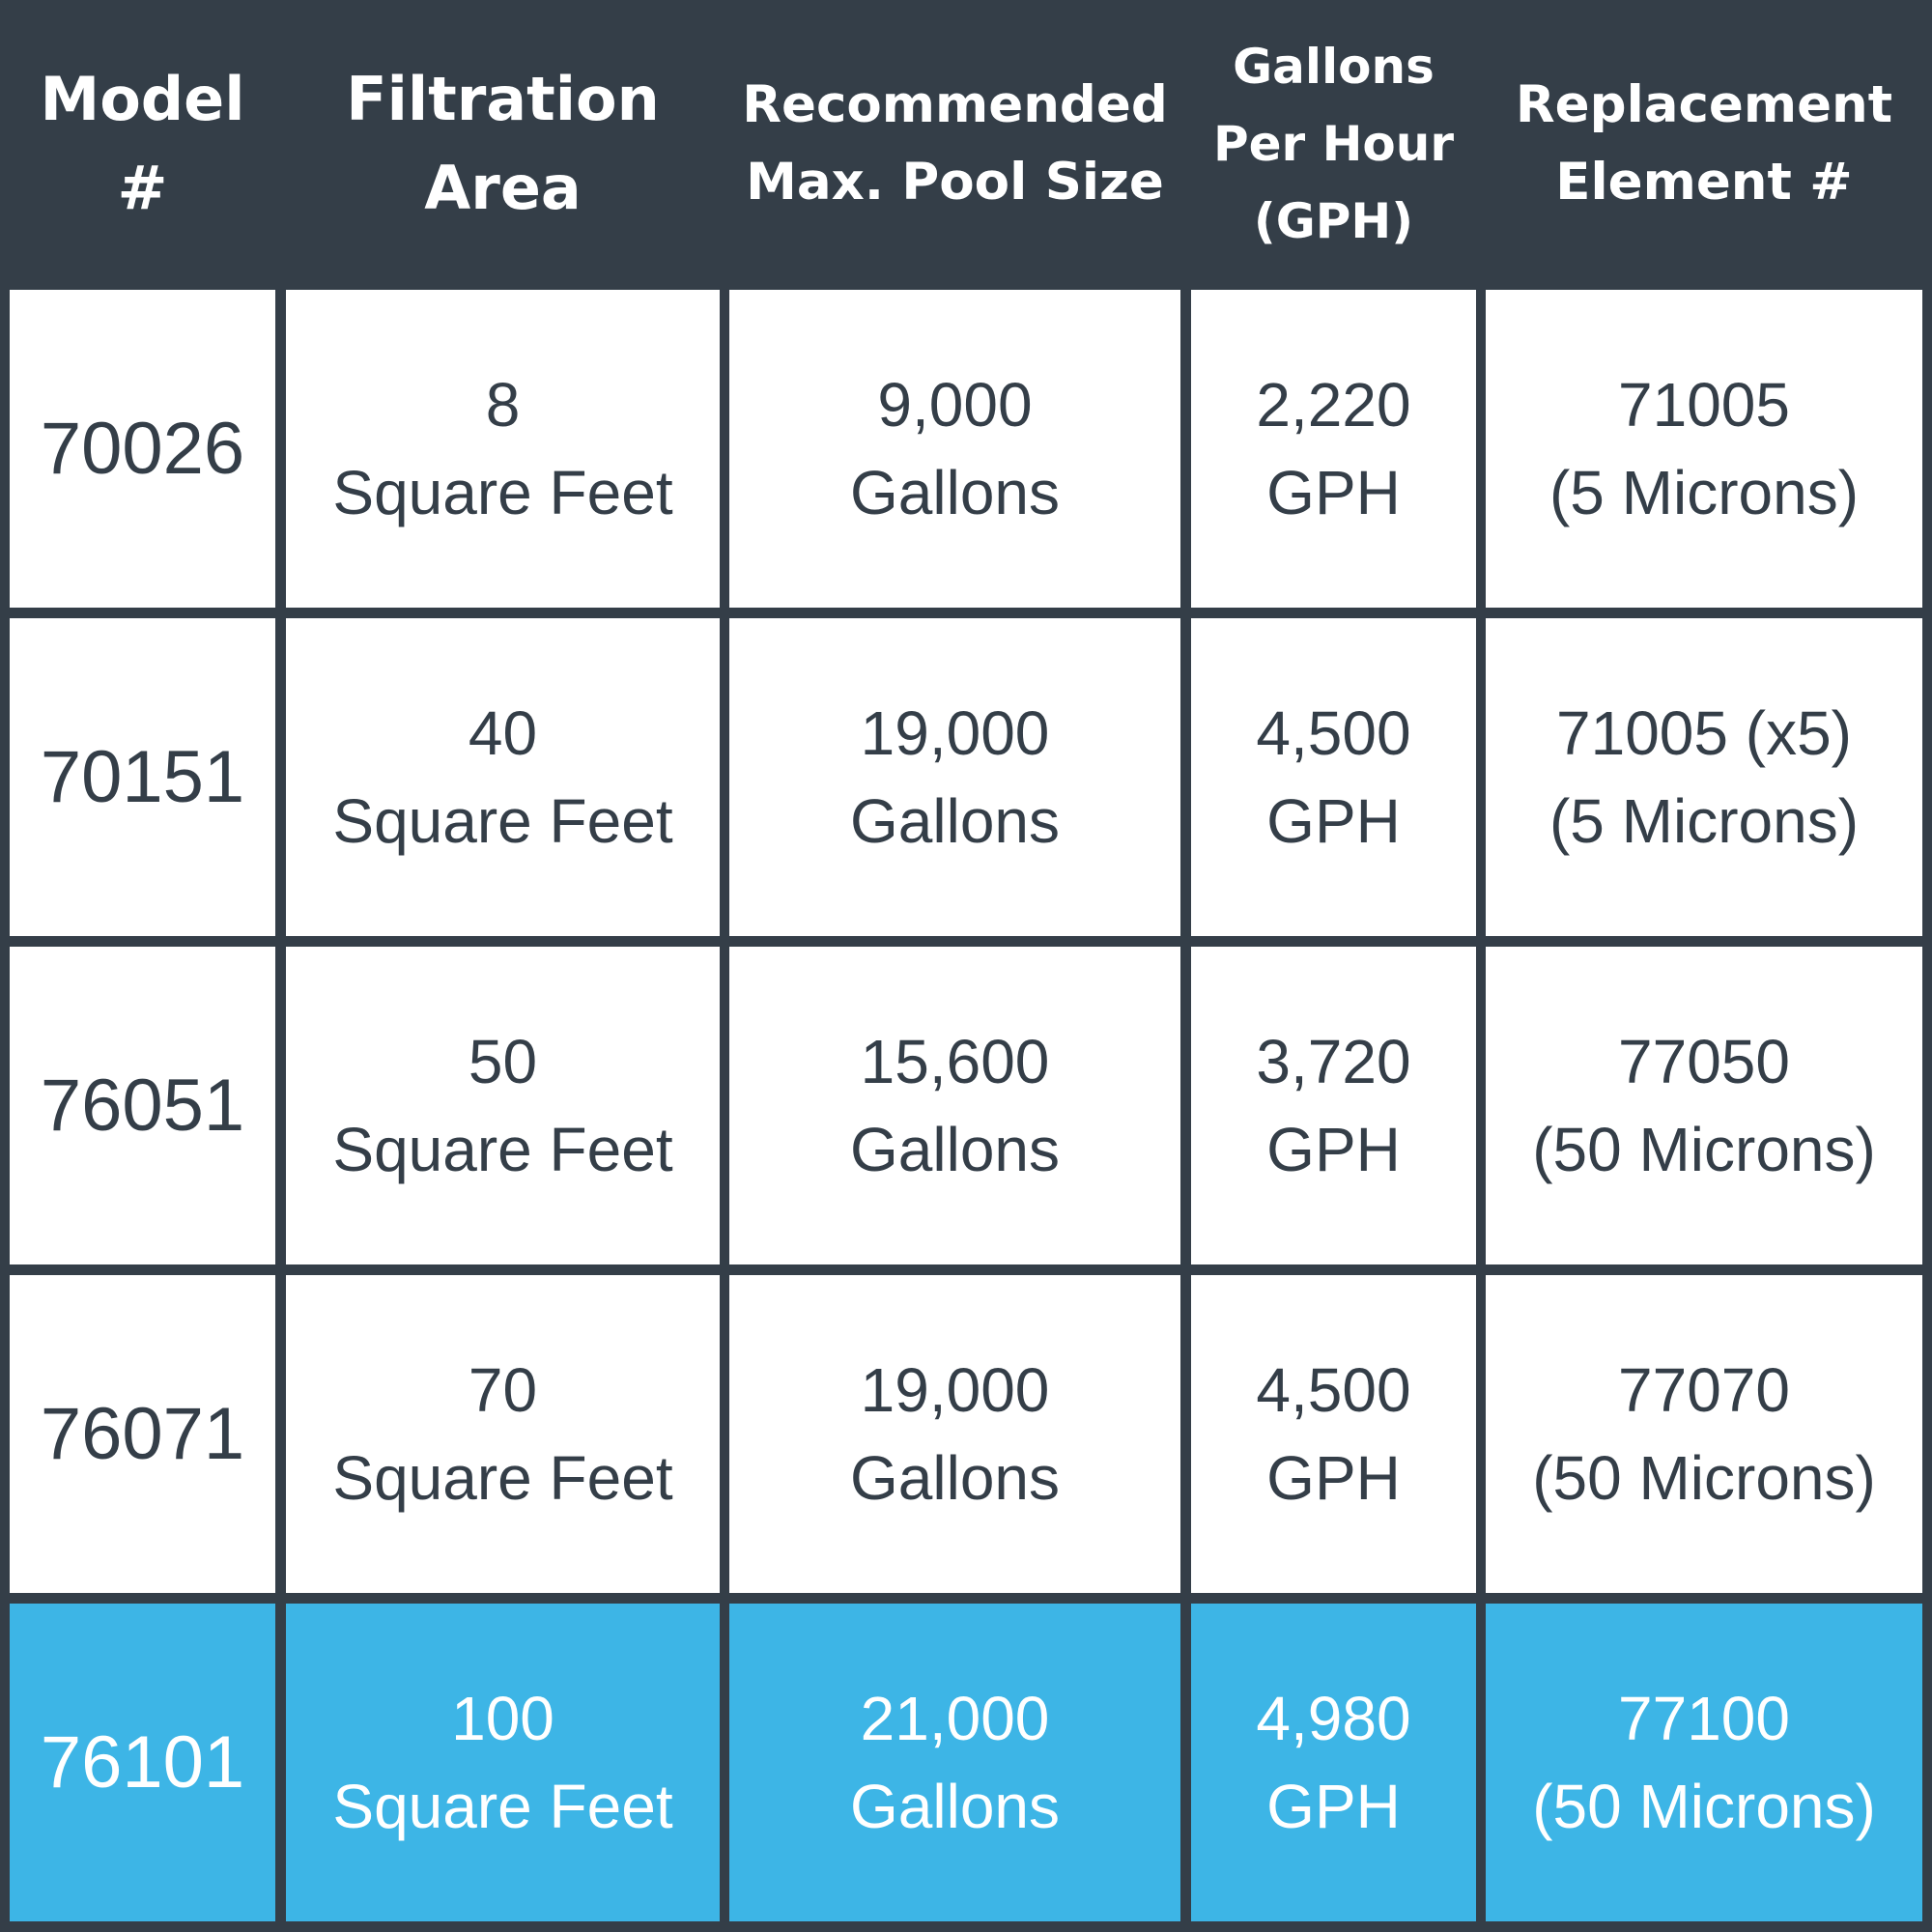  Describe the element at coordinates (1333, 1762) in the screenshot. I see `row-5-gph: 4,980 GPH` at that location.